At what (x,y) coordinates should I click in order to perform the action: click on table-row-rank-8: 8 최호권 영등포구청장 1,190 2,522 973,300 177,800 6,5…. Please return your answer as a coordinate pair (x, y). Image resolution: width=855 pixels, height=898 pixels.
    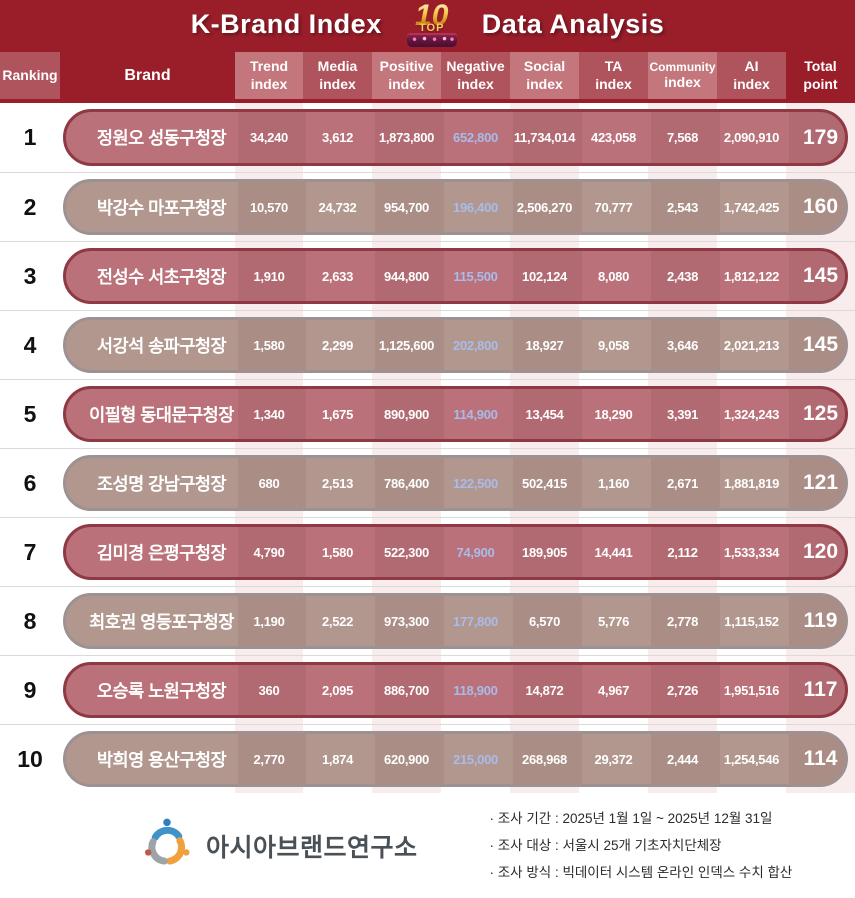
    Looking at the image, I should click on (427, 620).